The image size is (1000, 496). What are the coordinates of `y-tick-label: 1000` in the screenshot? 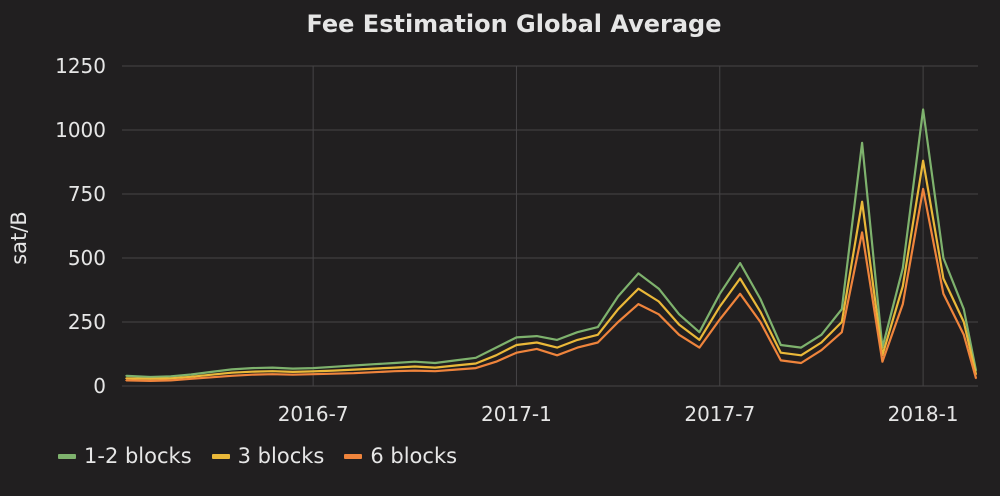 It's located at (80, 130).